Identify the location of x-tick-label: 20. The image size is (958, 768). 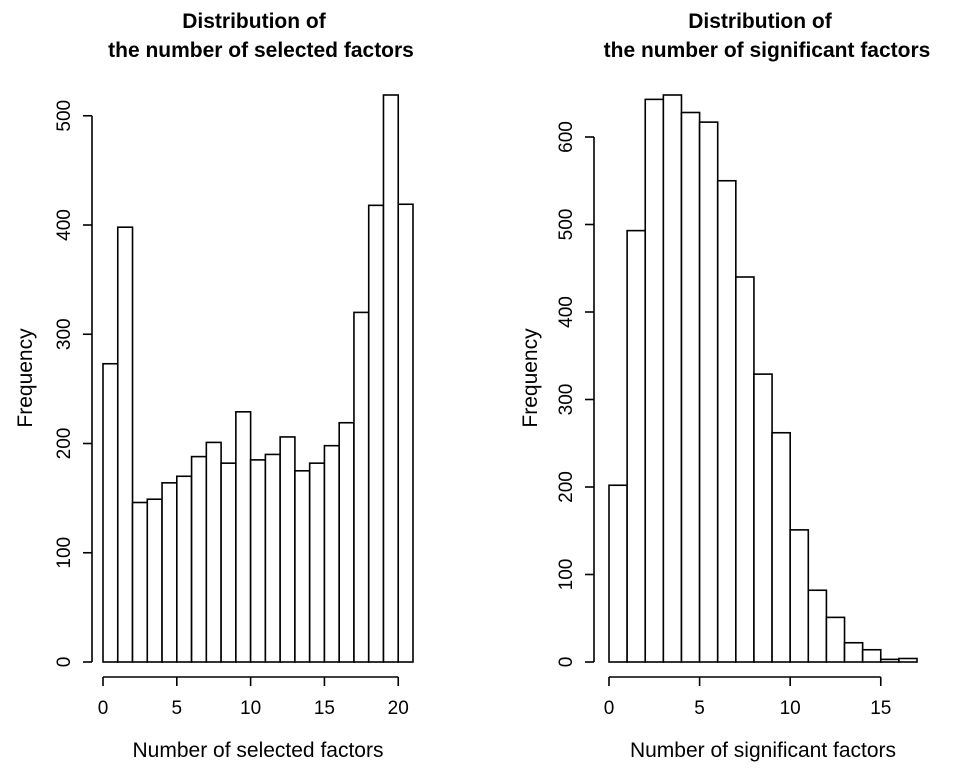
(398, 708).